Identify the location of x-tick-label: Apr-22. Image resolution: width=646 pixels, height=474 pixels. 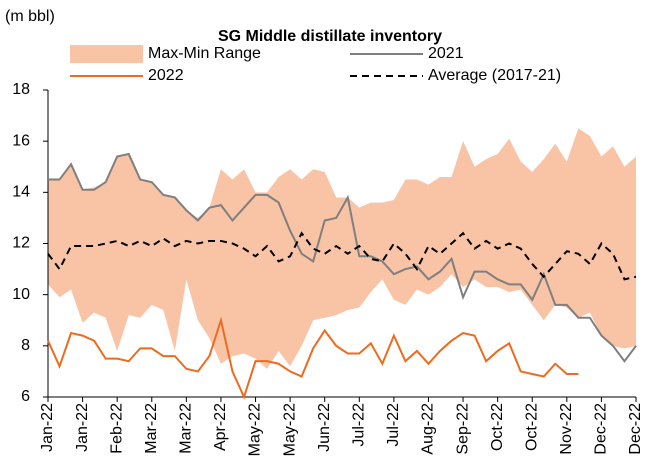
(220, 427).